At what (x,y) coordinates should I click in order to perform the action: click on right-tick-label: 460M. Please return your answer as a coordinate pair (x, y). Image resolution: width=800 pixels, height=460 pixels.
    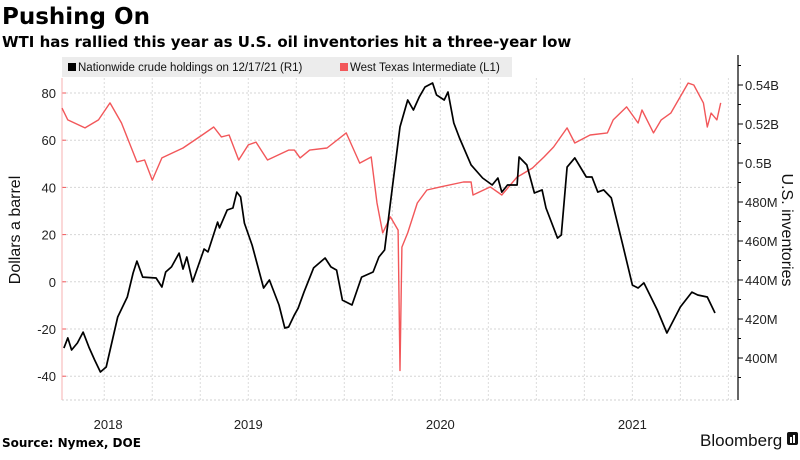
    Looking at the image, I should click on (761, 241).